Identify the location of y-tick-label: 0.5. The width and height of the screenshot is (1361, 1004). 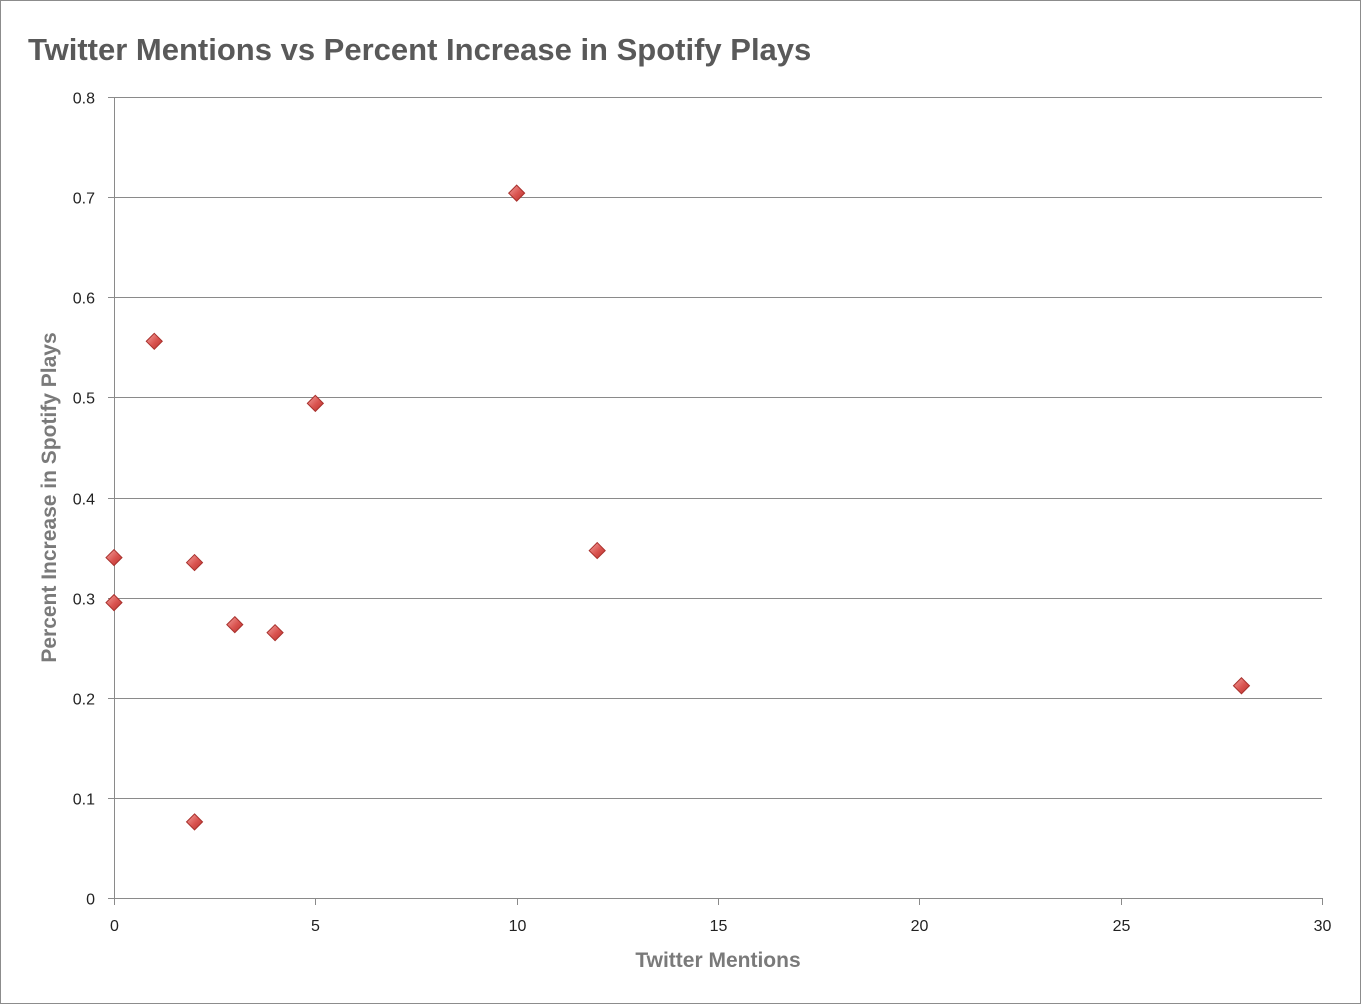
(84, 399).